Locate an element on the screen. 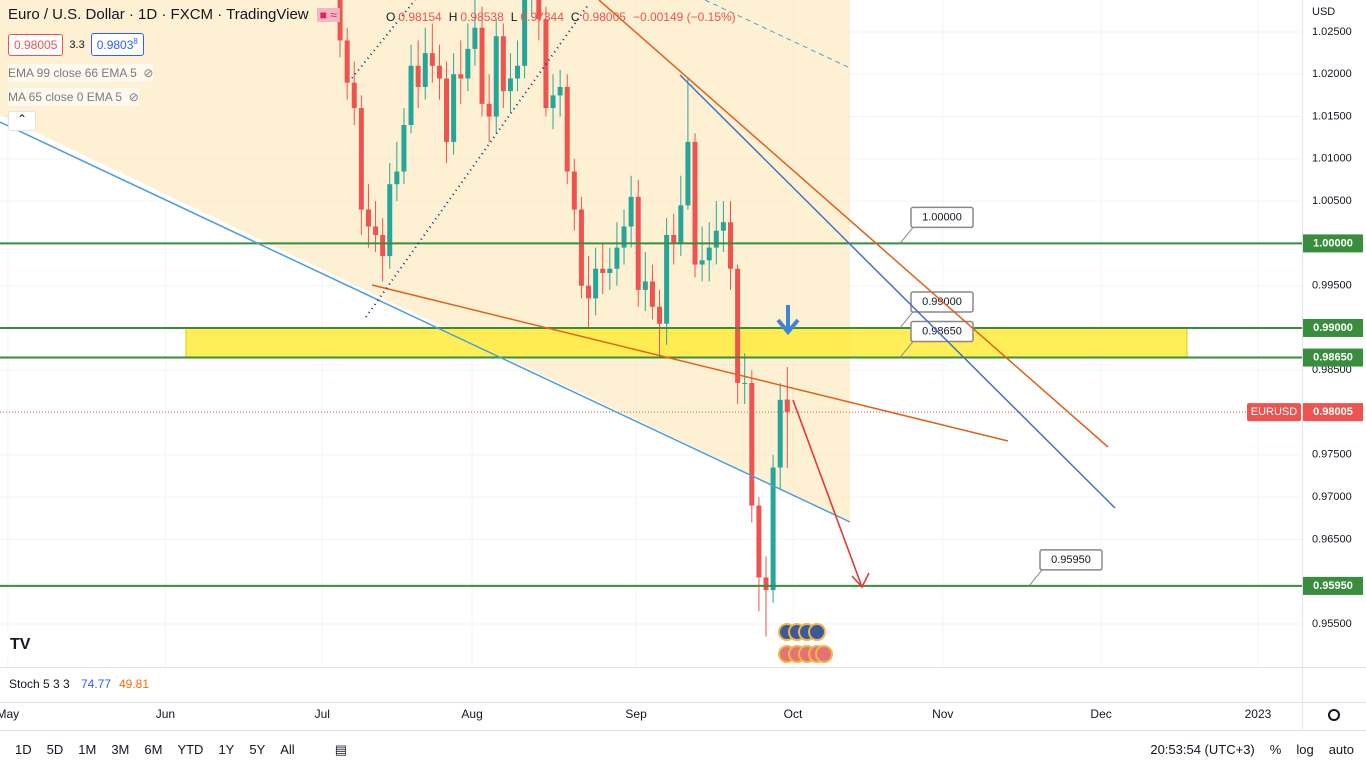 This screenshot has height=768, width=1366. indicator: EMA 99 close 66 EMA 5 ⊘ is located at coordinates (81, 73).